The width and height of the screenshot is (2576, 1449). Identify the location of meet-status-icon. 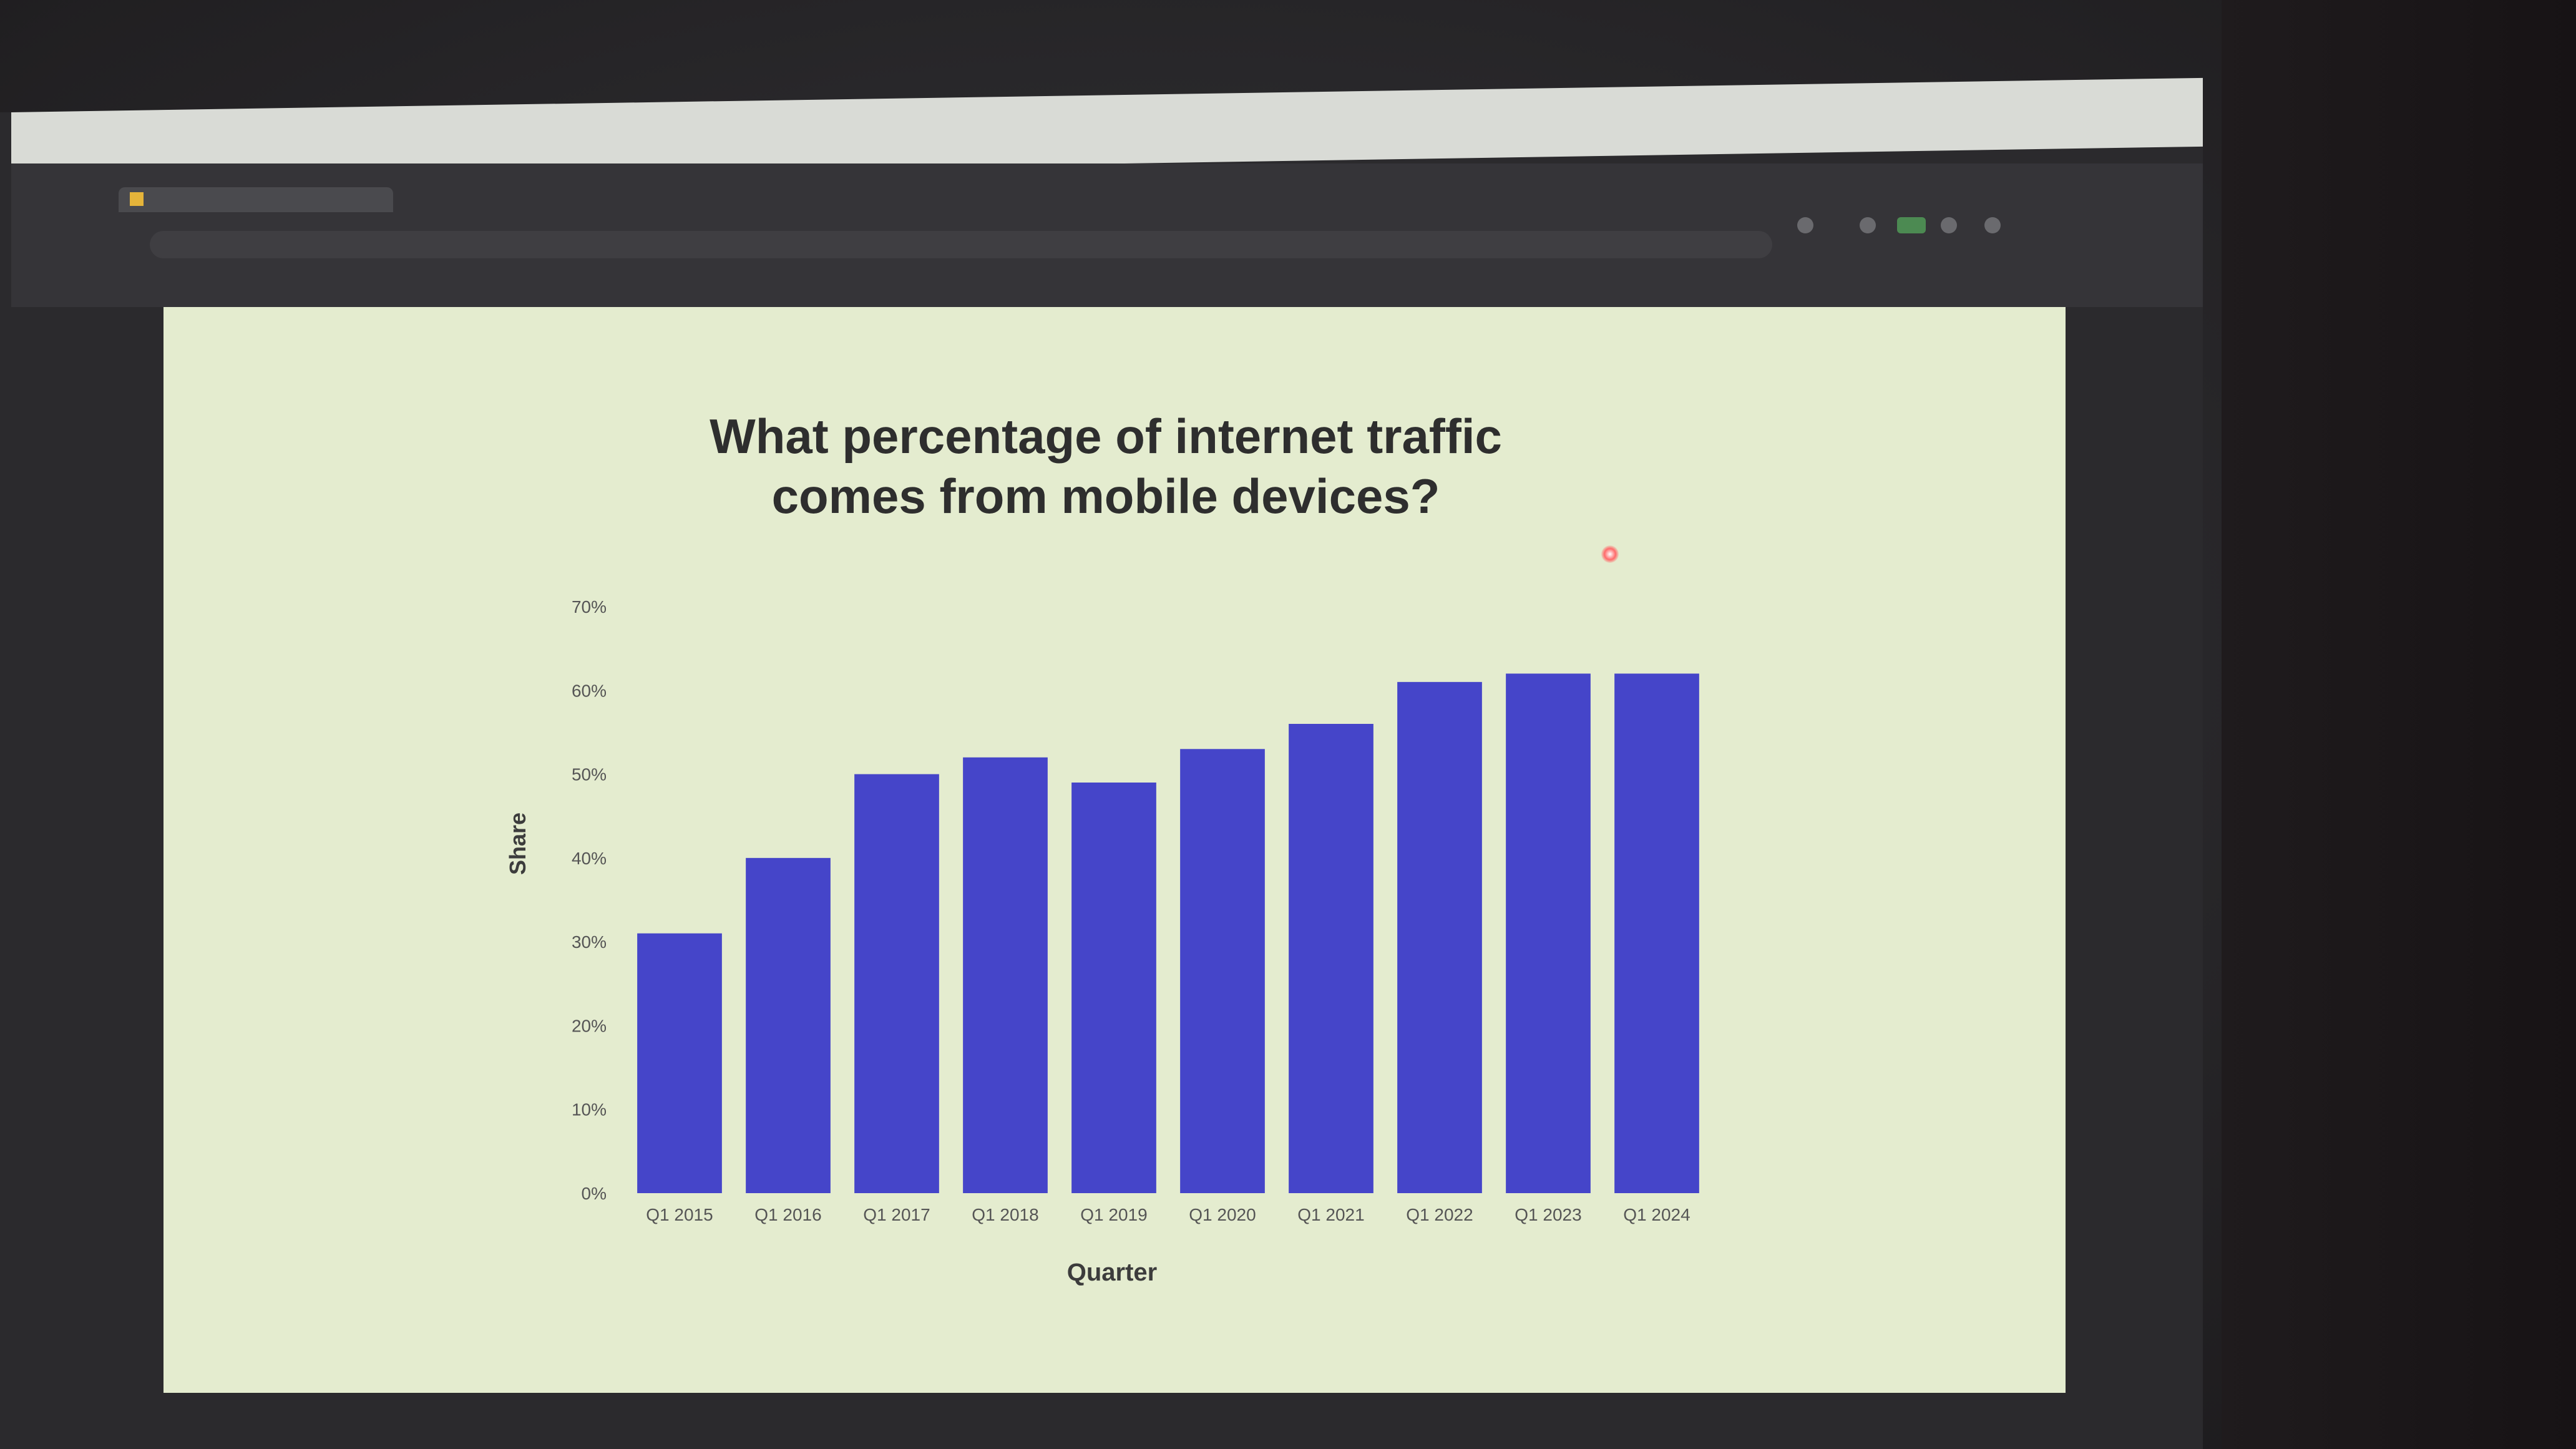
(1911, 225).